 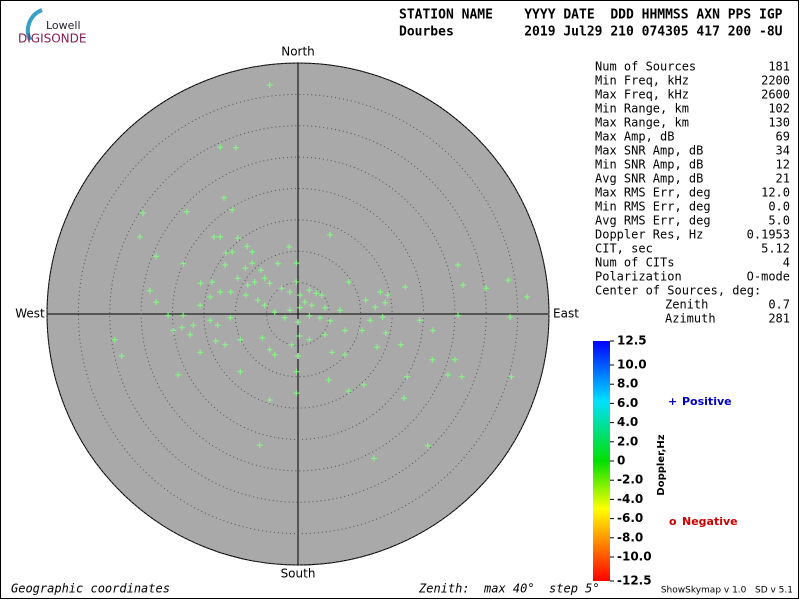 What do you see at coordinates (779, 319) in the screenshot?
I see `stat-value: 281` at bounding box center [779, 319].